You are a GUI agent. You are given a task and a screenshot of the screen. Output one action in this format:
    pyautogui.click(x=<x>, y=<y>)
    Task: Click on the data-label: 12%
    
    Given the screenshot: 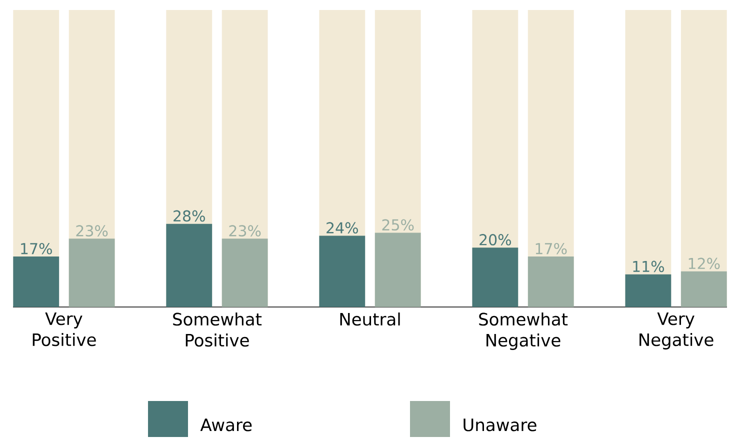 What is the action you would take?
    pyautogui.click(x=704, y=264)
    